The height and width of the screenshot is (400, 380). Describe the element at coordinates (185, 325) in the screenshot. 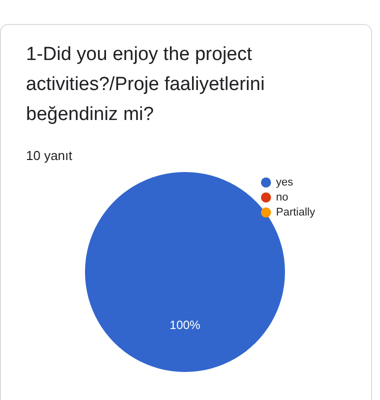

I see `data-label: 100%` at that location.